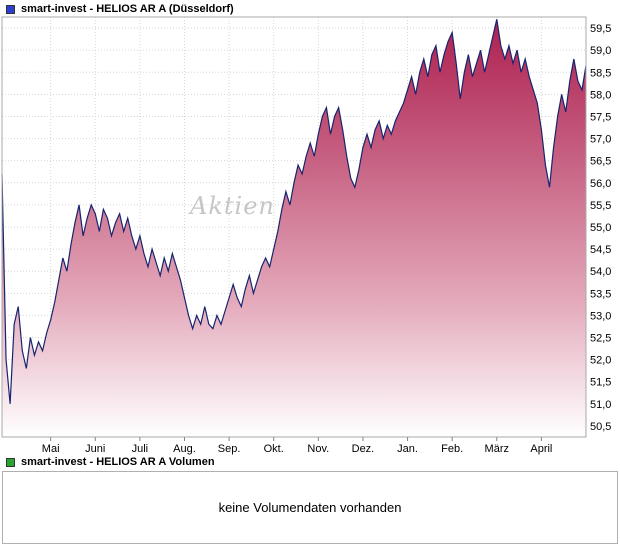 Image resolution: width=620 pixels, height=546 pixels. I want to click on y-axis-label: 53,0, so click(600, 316).